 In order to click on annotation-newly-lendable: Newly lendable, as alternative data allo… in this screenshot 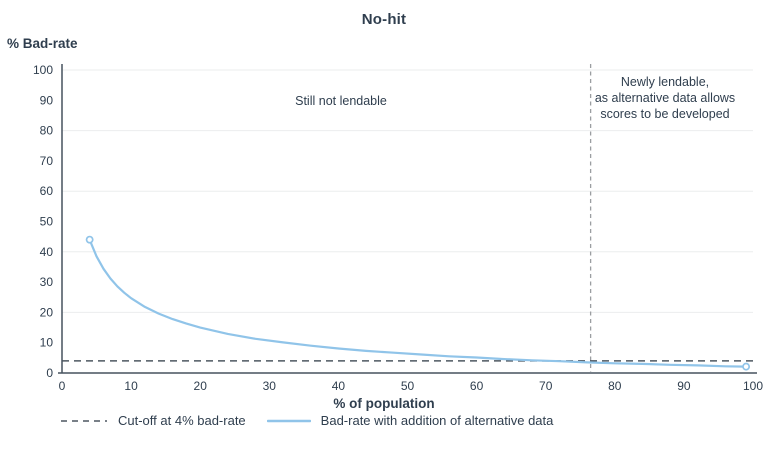, I will do `click(665, 98)`.